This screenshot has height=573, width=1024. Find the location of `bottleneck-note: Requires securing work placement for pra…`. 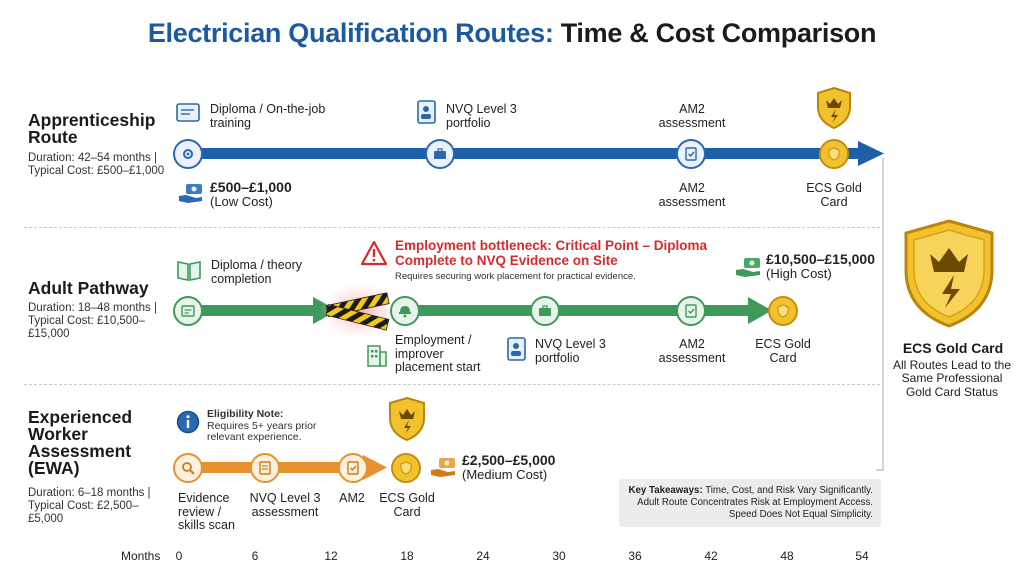

bottleneck-note: Requires securing work placement for pra… is located at coordinates (515, 276).